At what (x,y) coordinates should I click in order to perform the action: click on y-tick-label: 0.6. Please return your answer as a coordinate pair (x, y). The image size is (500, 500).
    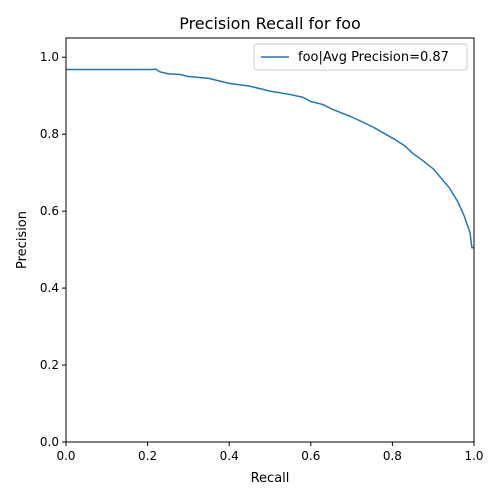
    Looking at the image, I should click on (49, 211).